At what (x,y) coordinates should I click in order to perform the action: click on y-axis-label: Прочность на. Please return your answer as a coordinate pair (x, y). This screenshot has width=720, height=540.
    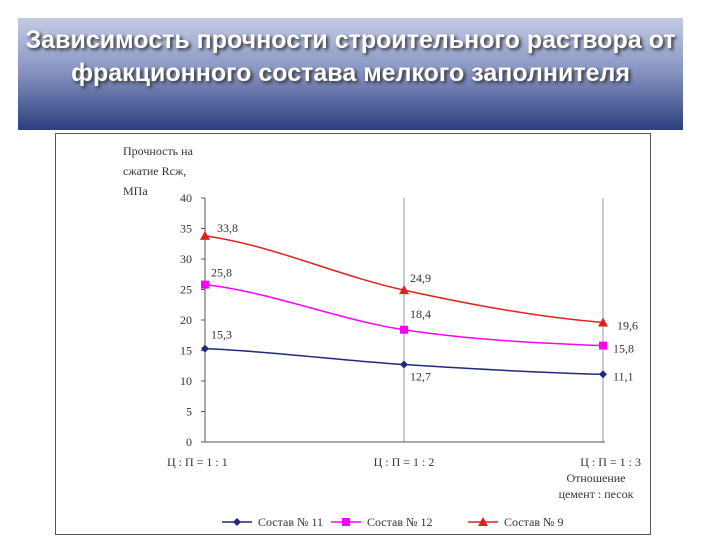
    Looking at the image, I should click on (158, 151).